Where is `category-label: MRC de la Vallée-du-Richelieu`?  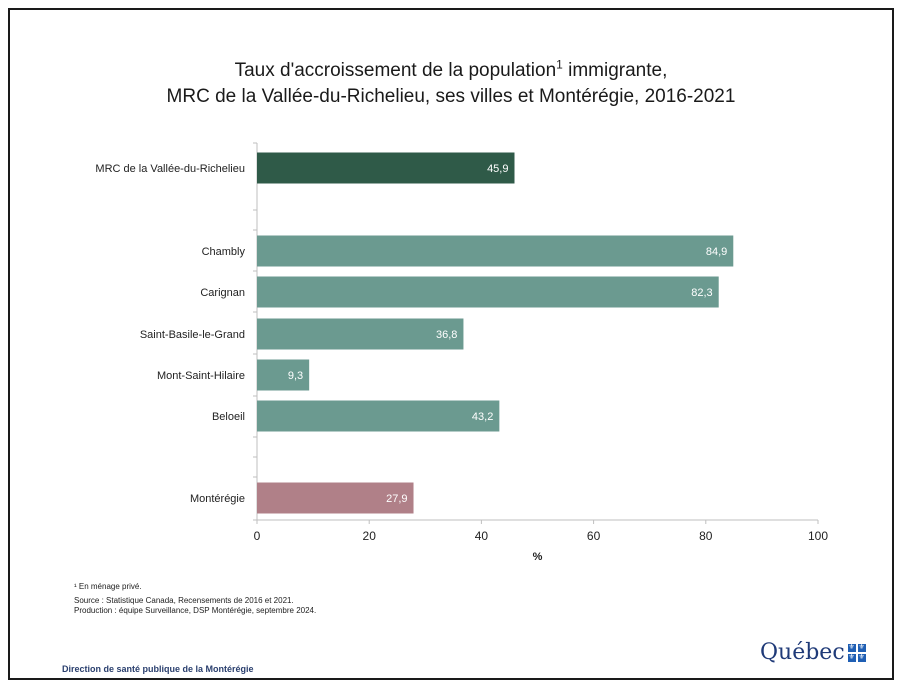 category-label: MRC de la Vallée-du-Richelieu is located at coordinates (170, 169).